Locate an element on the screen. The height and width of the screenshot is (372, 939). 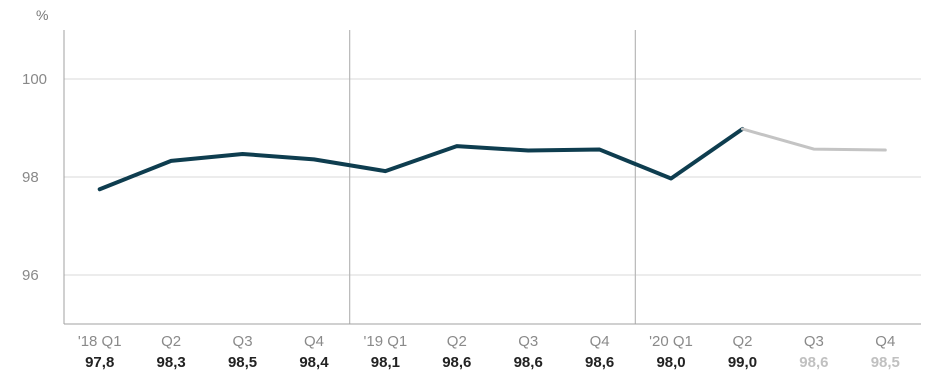
data-label: 98,0 is located at coordinates (670, 362).